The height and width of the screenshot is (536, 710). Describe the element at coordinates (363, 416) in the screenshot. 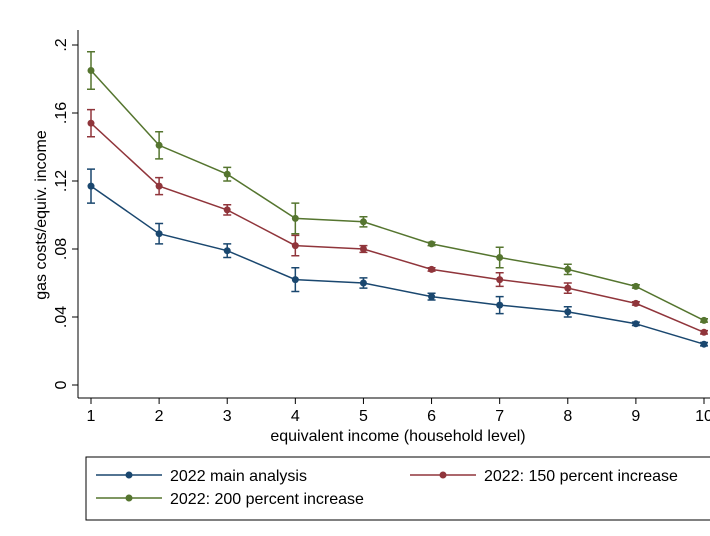

I see `x-tick-label: 5` at that location.